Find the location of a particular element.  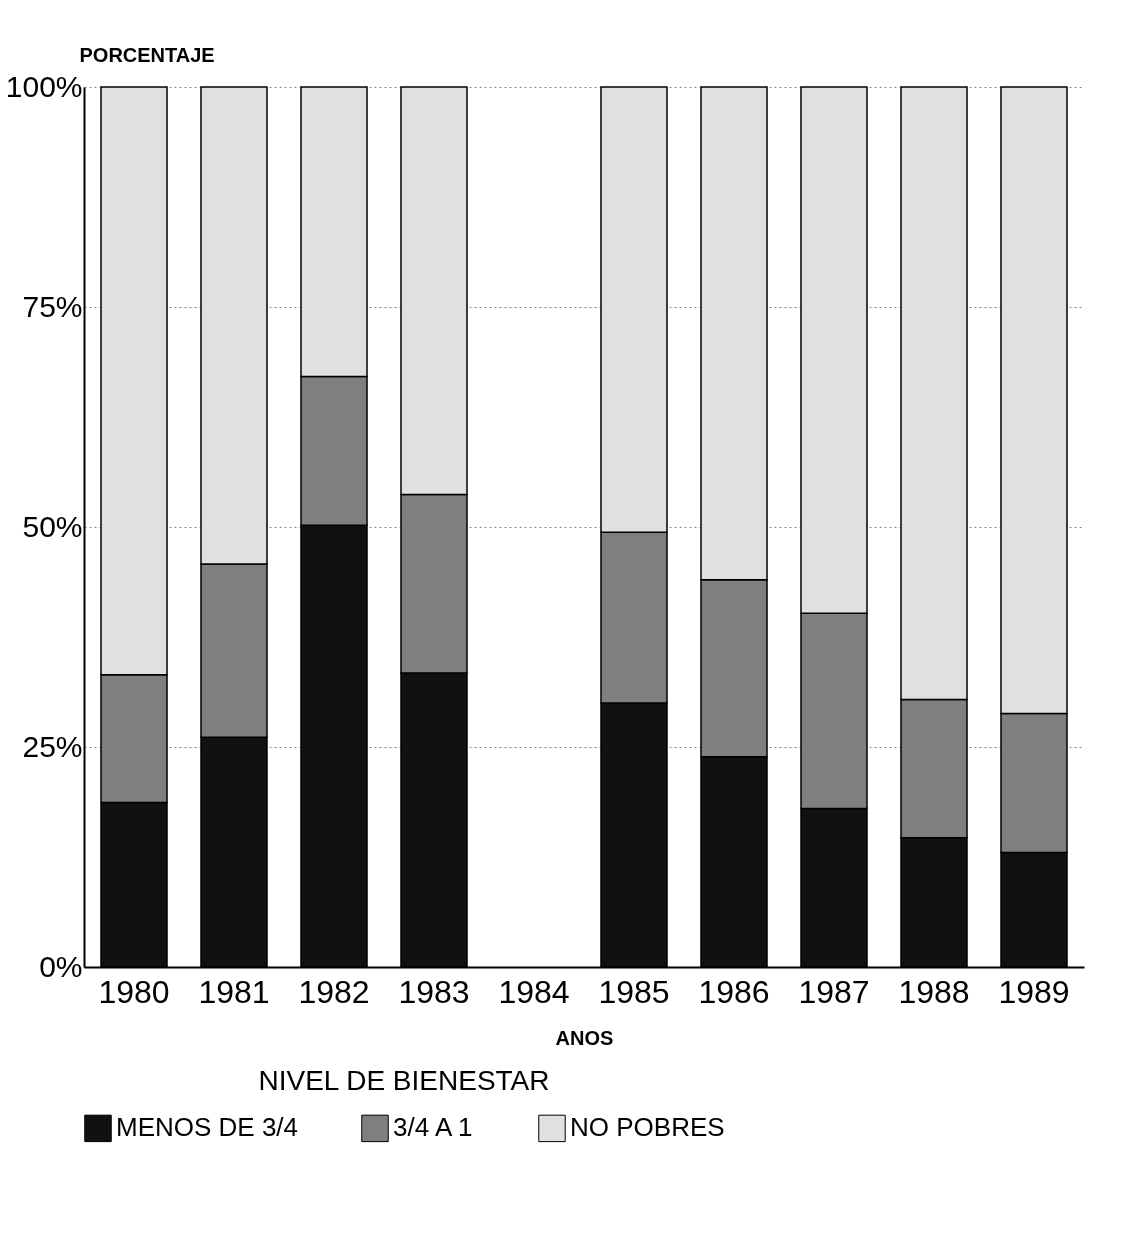

x-tick-label: 1986 is located at coordinates (734, 991).